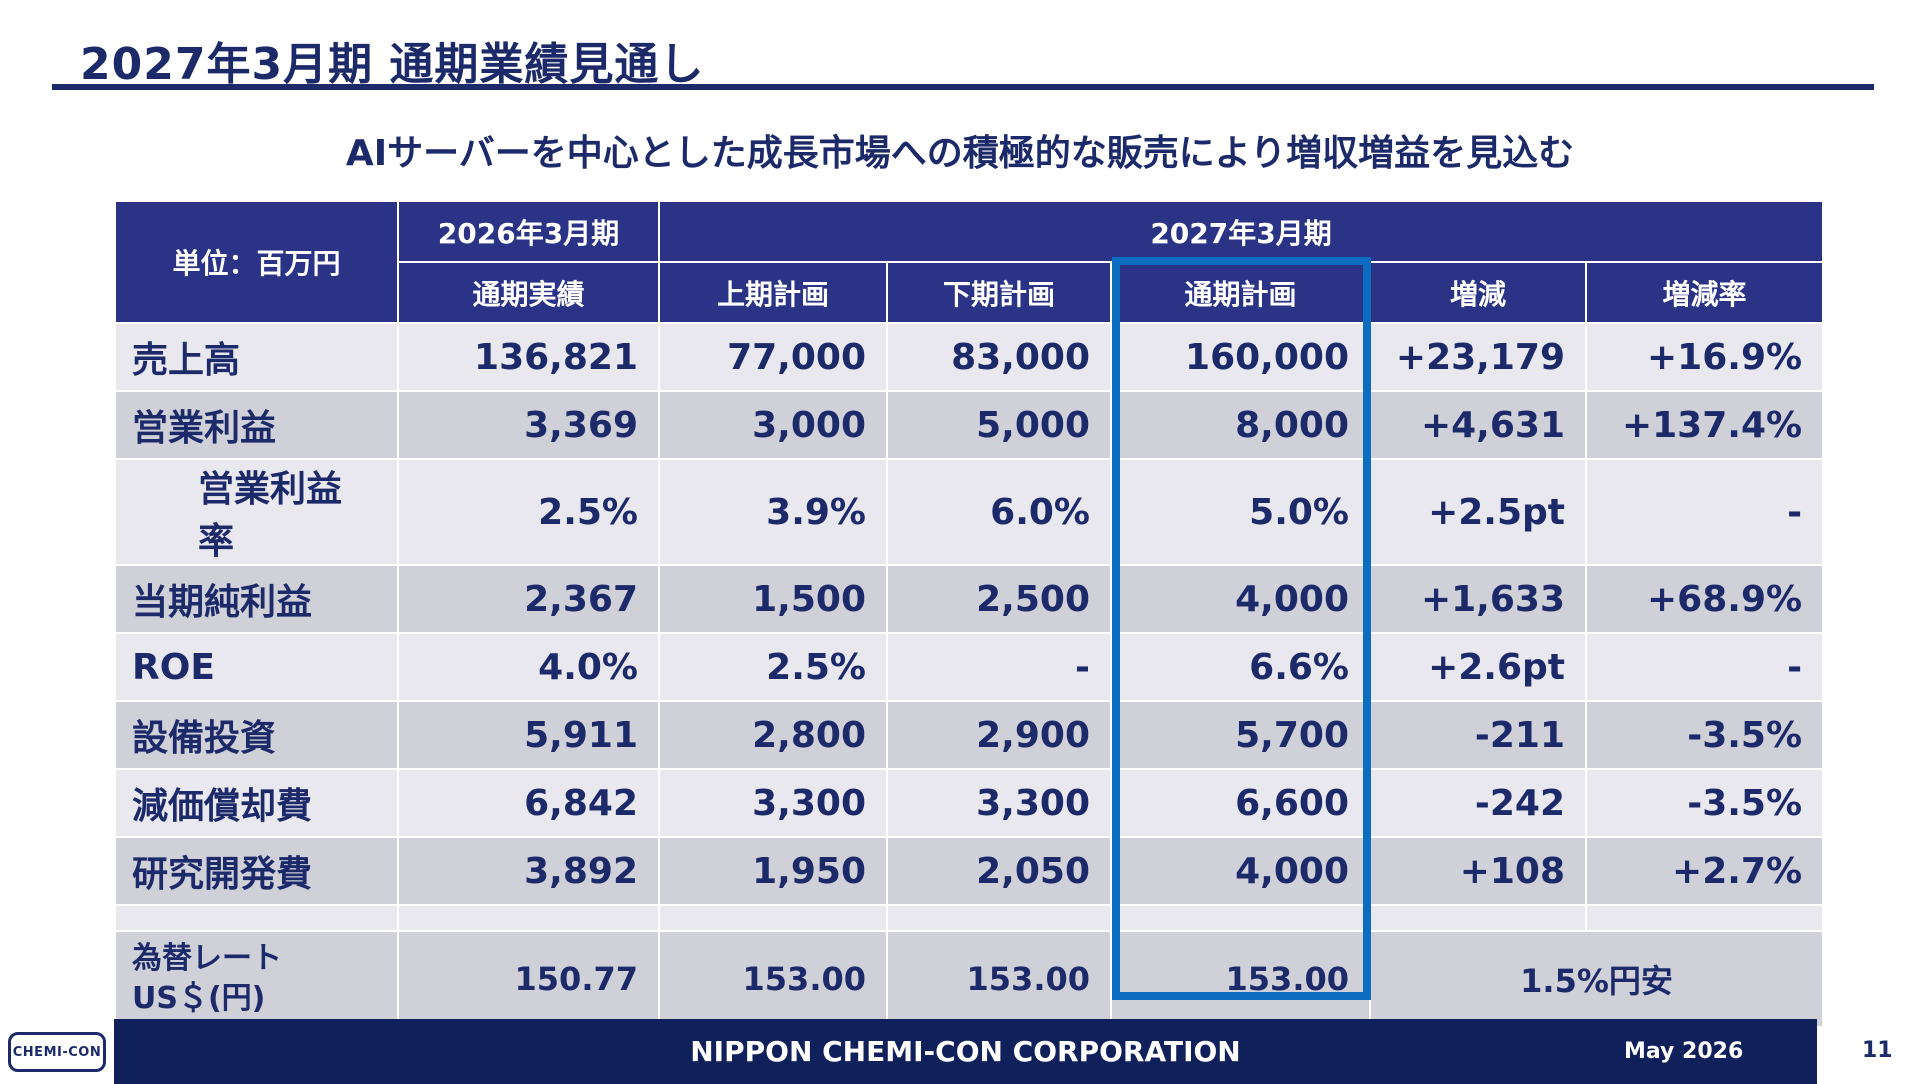 Image resolution: width=1920 pixels, height=1084 pixels. What do you see at coordinates (969, 918) in the screenshot?
I see `spacer-row` at bounding box center [969, 918].